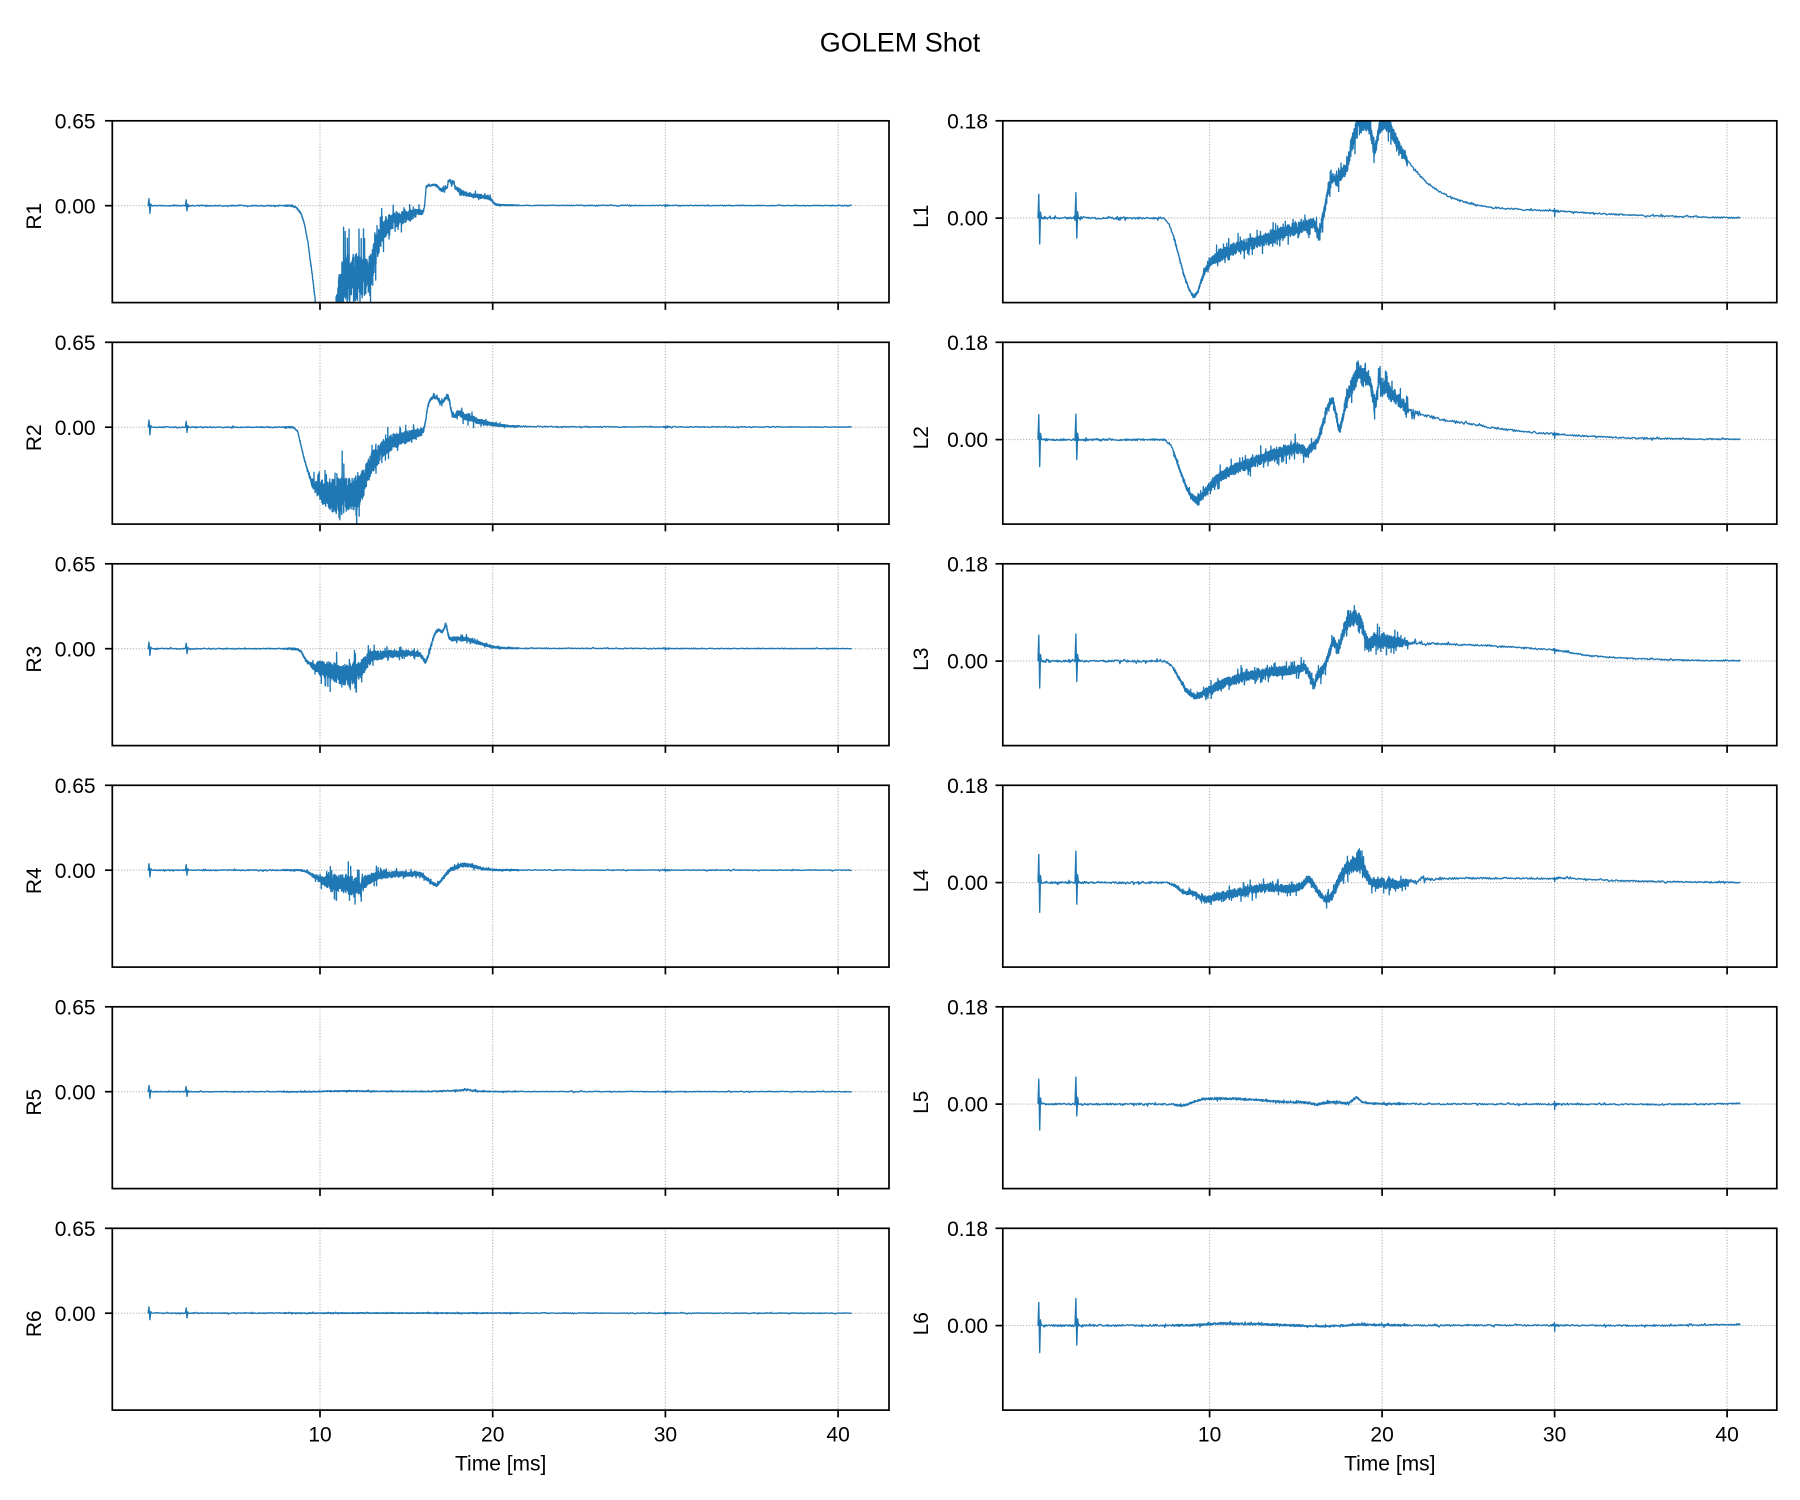 The height and width of the screenshot is (1500, 1800). I want to click on svg-text: R1, so click(34, 216).